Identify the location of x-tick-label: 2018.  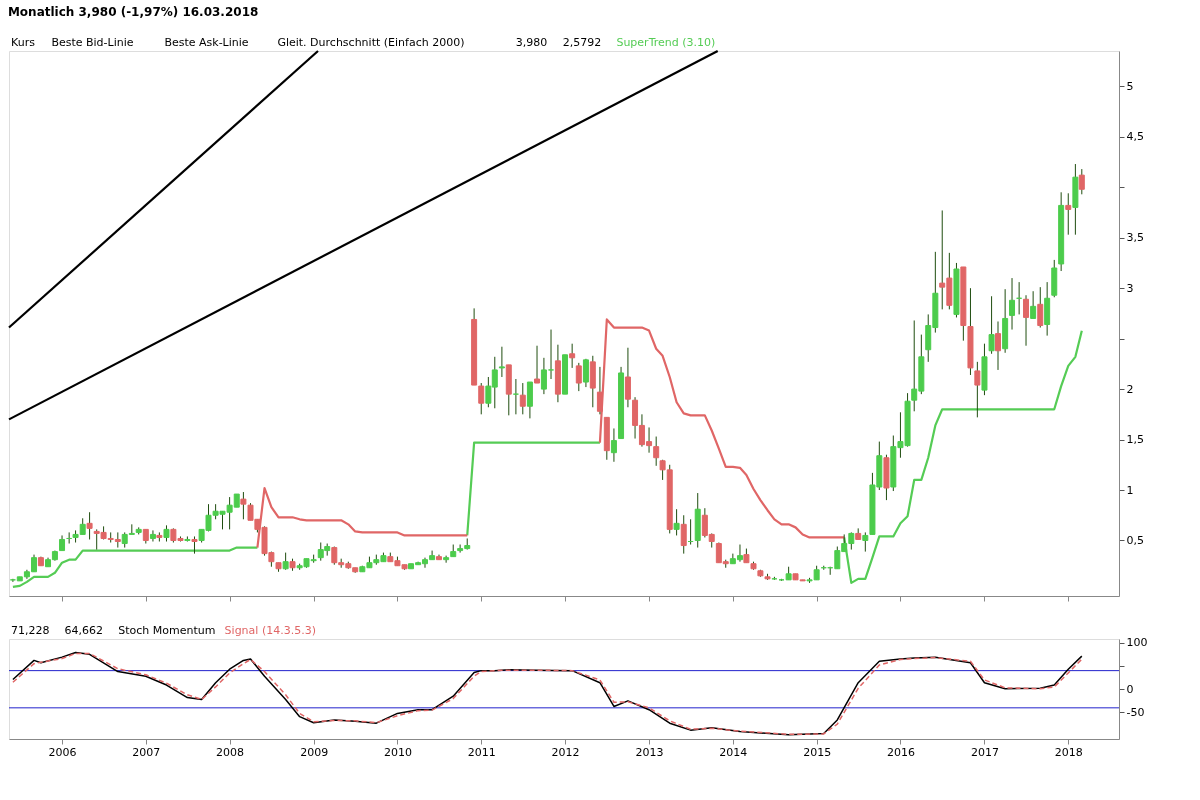
(1068, 752).